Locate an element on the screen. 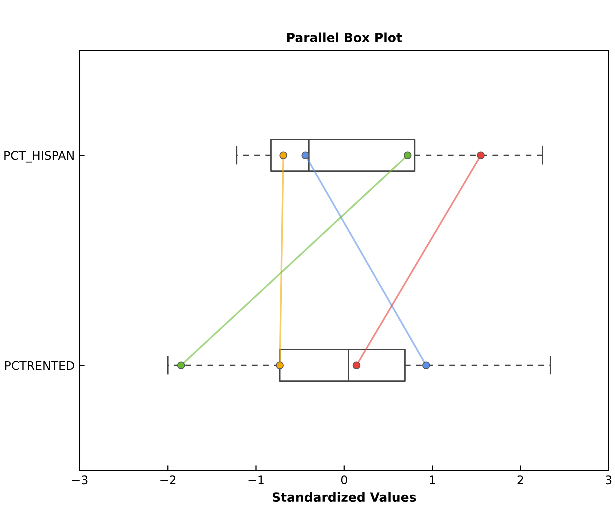 This screenshot has height=506, width=615. x-tick-label: −2 is located at coordinates (168, 480).